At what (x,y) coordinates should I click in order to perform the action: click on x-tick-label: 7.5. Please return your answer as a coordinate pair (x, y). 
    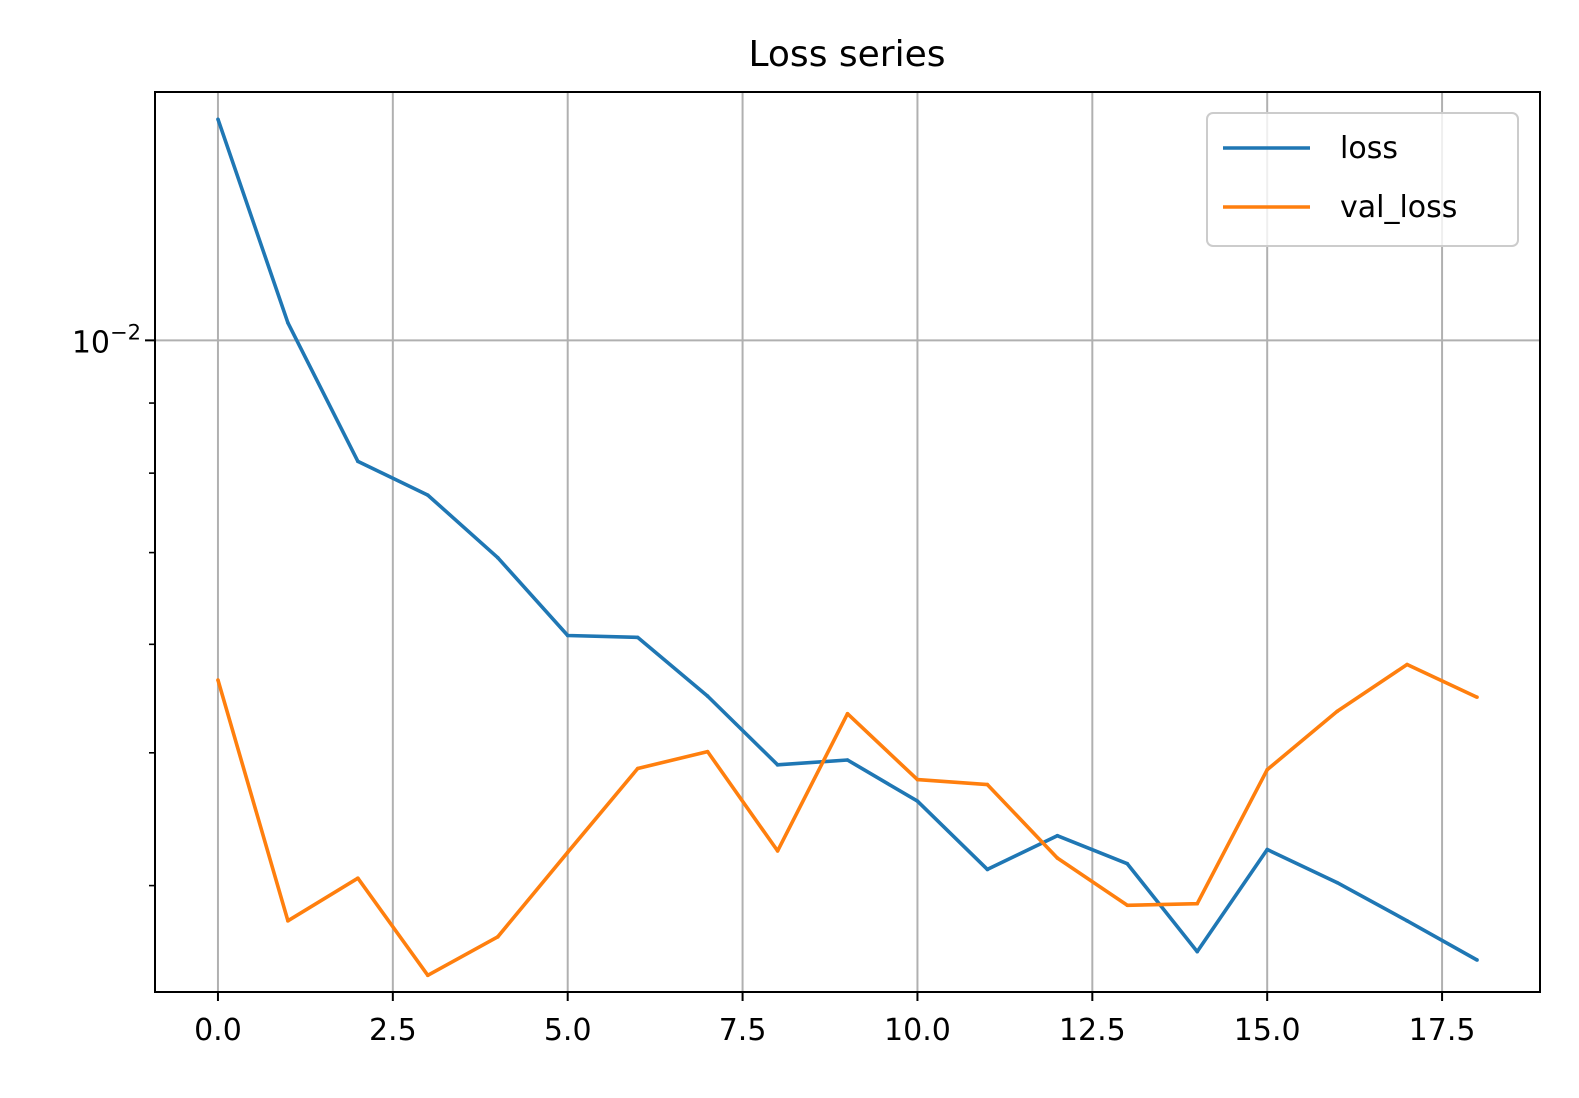
    Looking at the image, I should click on (743, 1030).